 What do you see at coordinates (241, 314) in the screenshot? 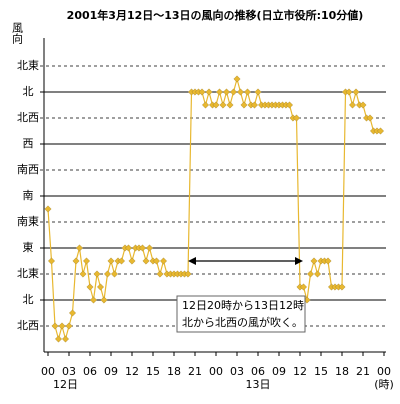
I see `annotation-box` at bounding box center [241, 314].